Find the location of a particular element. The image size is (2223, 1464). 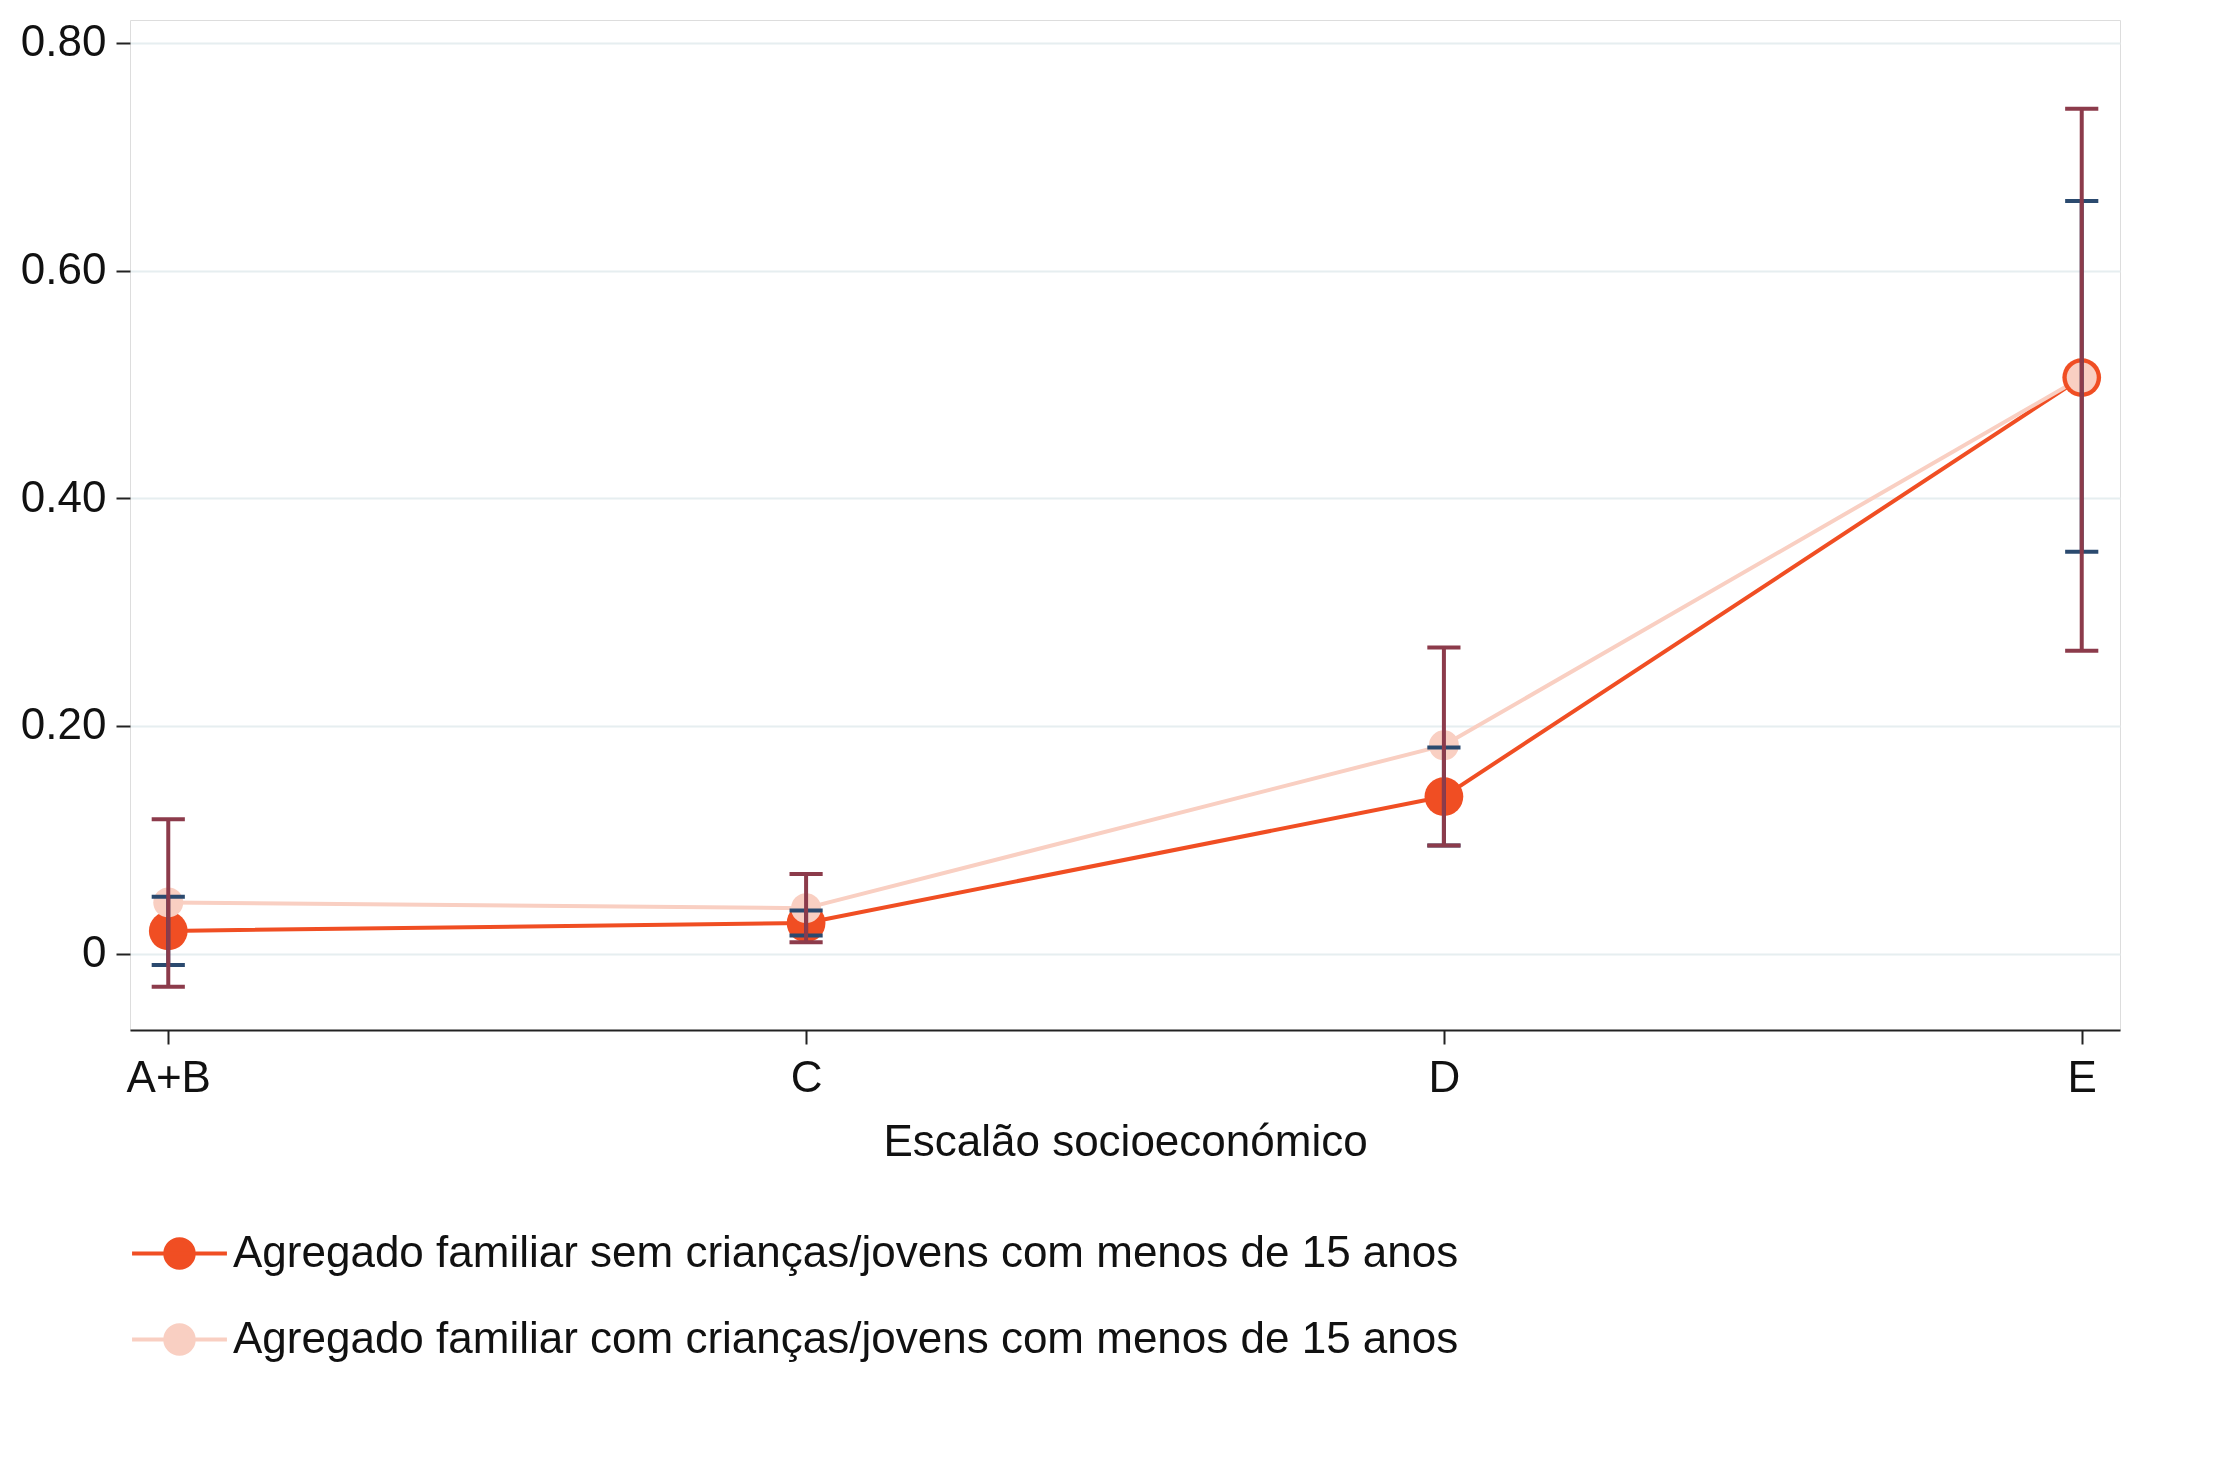

x-tick-label: E is located at coordinates (2082, 1076).